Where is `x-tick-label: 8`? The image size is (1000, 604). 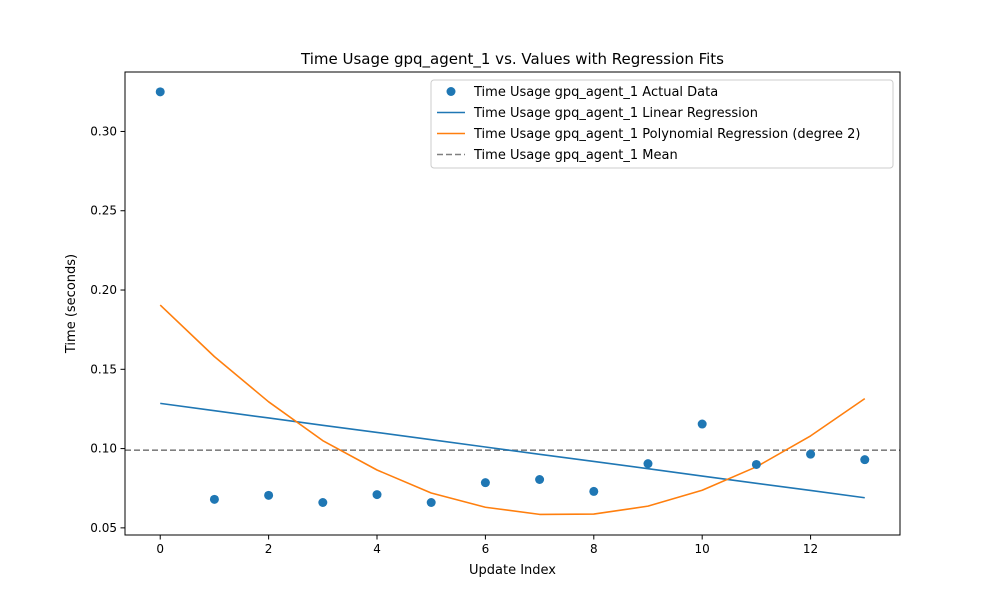
x-tick-label: 8 is located at coordinates (594, 549).